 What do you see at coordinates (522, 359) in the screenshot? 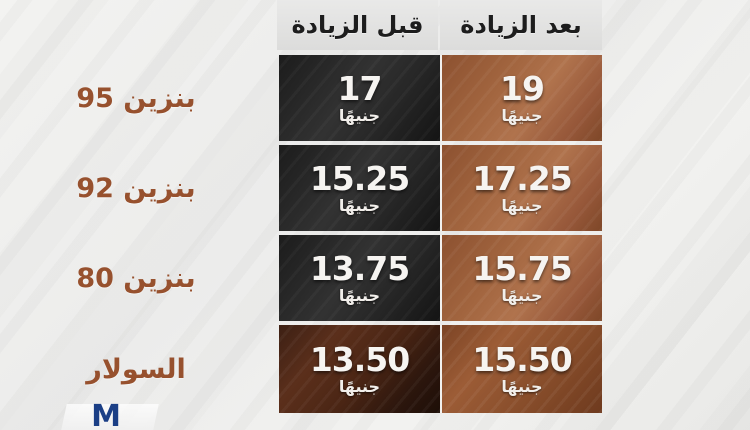
I see `price-value: 15.50` at bounding box center [522, 359].